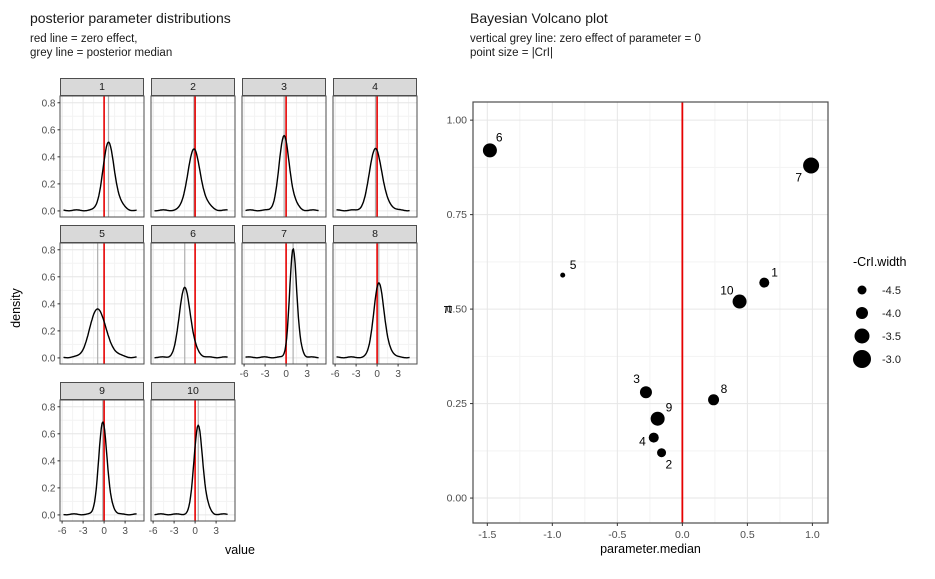  What do you see at coordinates (101, 53) in the screenshot?
I see `left-plot-subtitle-line2: grey line = posterior median` at bounding box center [101, 53].